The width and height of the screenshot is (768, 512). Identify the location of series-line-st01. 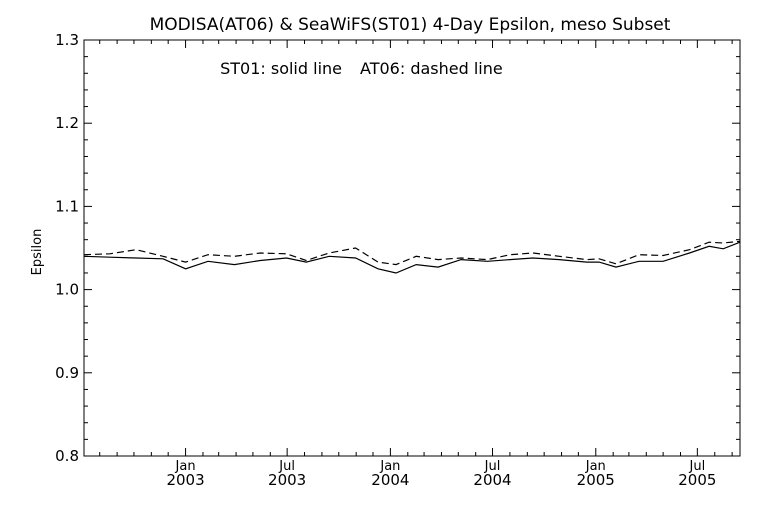
(412, 257).